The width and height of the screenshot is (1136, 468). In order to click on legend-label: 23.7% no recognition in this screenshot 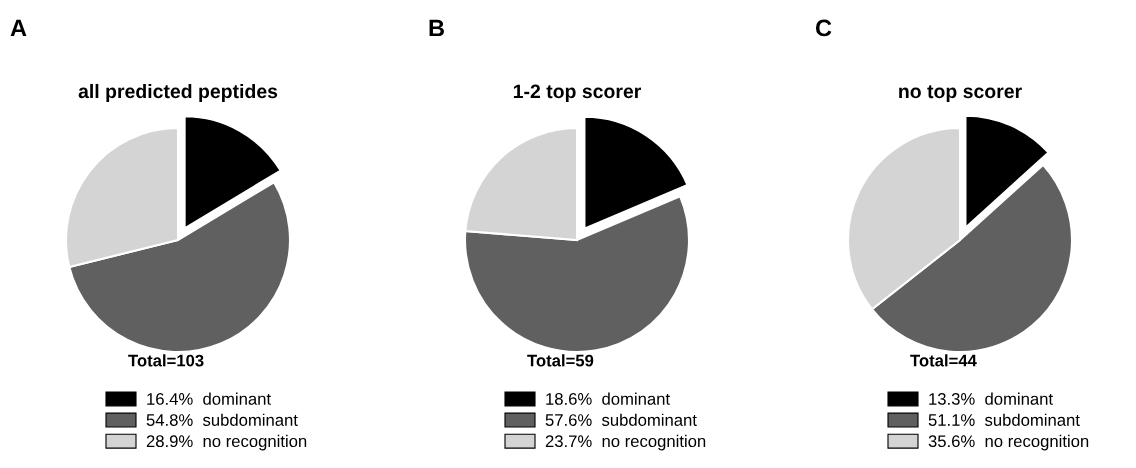, I will do `click(625, 442)`.